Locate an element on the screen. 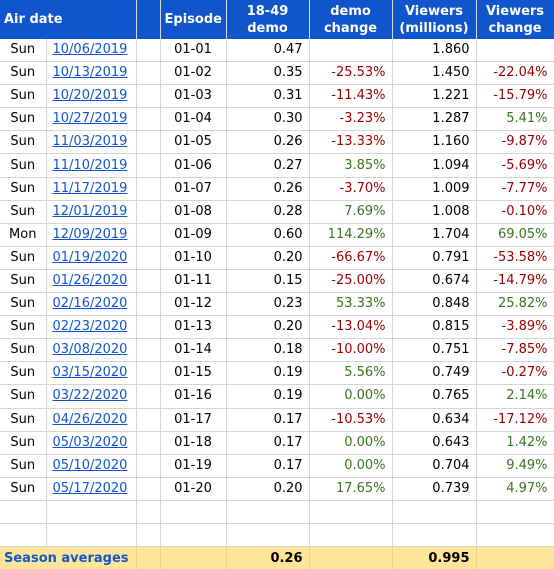  header-viewers-change: Viewers change is located at coordinates (515, 19).